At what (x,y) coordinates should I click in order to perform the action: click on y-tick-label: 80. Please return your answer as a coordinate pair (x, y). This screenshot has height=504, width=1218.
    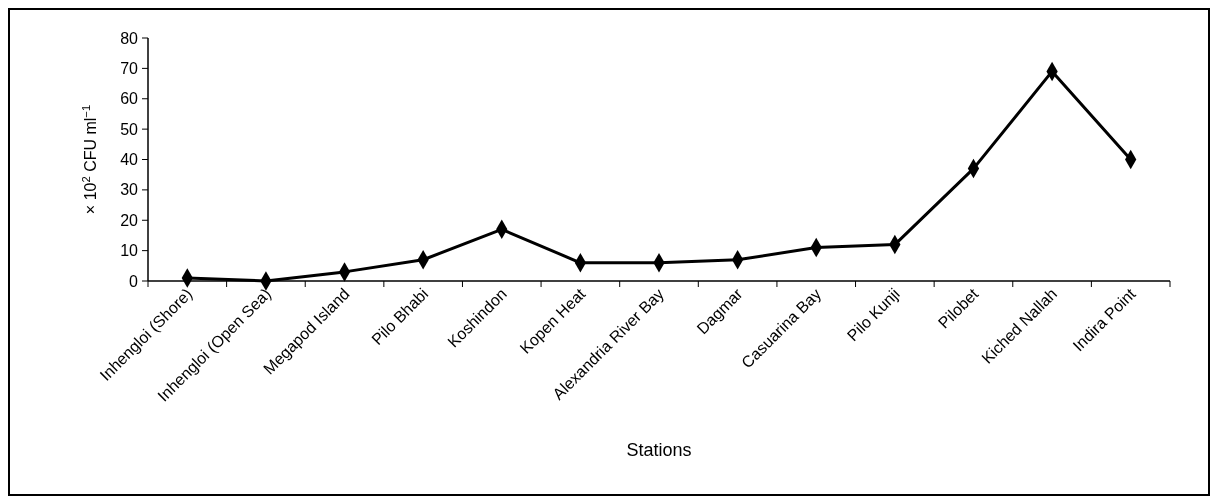
    Looking at the image, I should click on (129, 38).